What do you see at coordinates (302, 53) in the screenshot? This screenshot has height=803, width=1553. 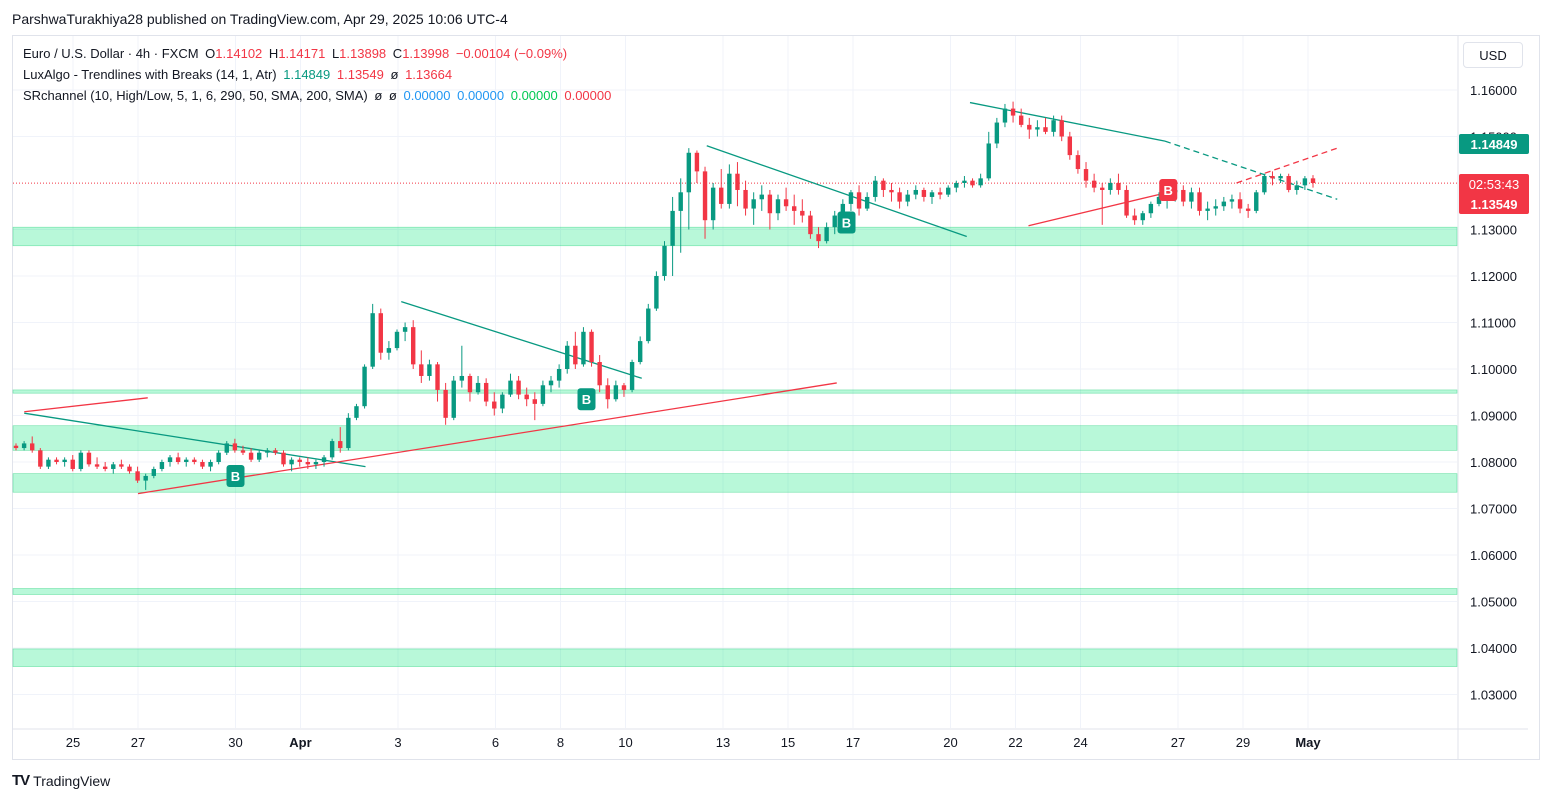 I see `high-value: 1.14171` at bounding box center [302, 53].